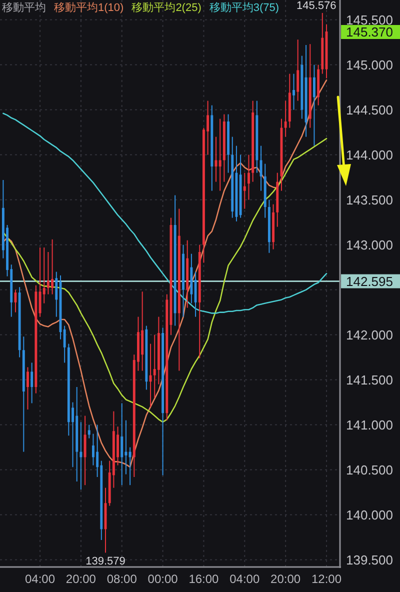 The width and height of the screenshot is (400, 592). Describe the element at coordinates (369, 380) in the screenshot. I see `y-tick-label: 141.500` at that location.